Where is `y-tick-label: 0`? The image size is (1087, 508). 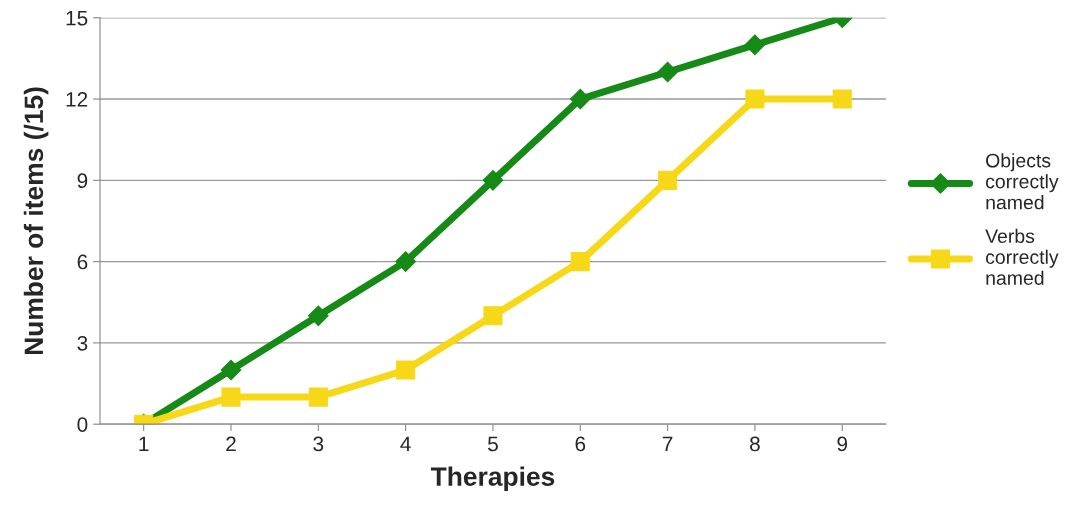 y-tick-label: 0 is located at coordinates (82, 424).